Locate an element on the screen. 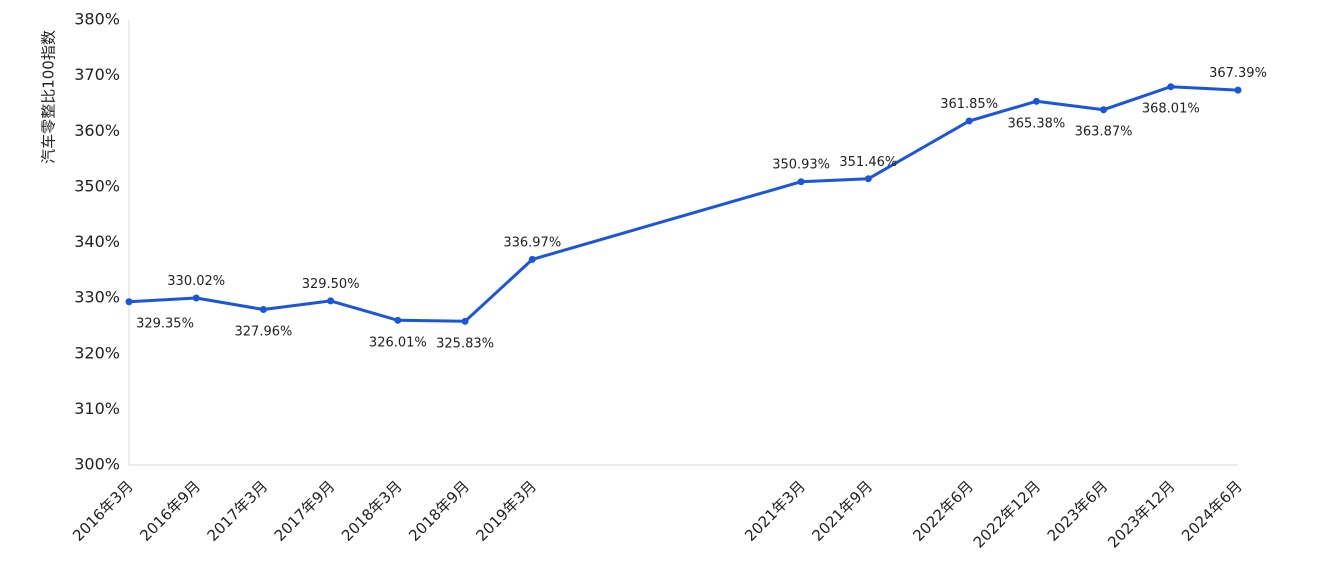 Image resolution: width=1327 pixels, height=566 pixels. y-tick-label: 330% is located at coordinates (97, 297).